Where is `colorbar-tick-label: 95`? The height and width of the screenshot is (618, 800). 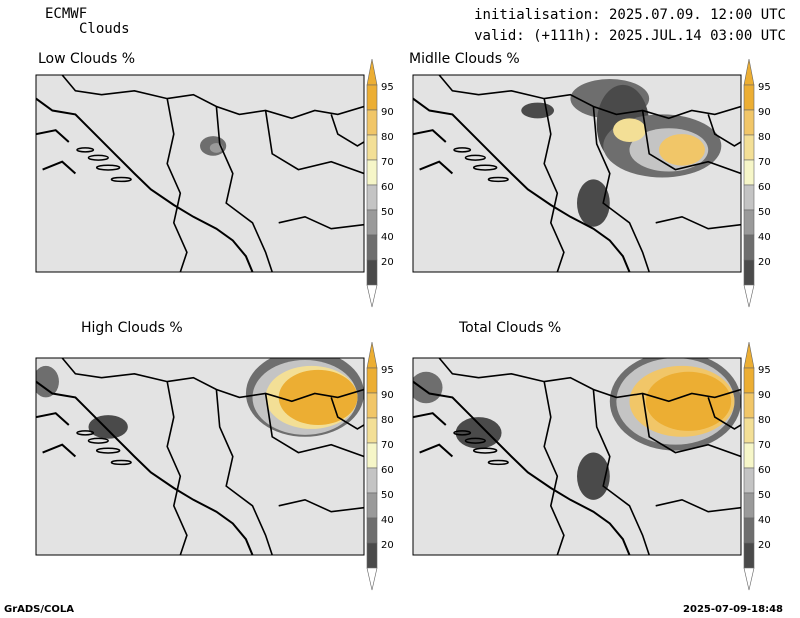 colorbar-tick-label: 95 is located at coordinates (387, 370).